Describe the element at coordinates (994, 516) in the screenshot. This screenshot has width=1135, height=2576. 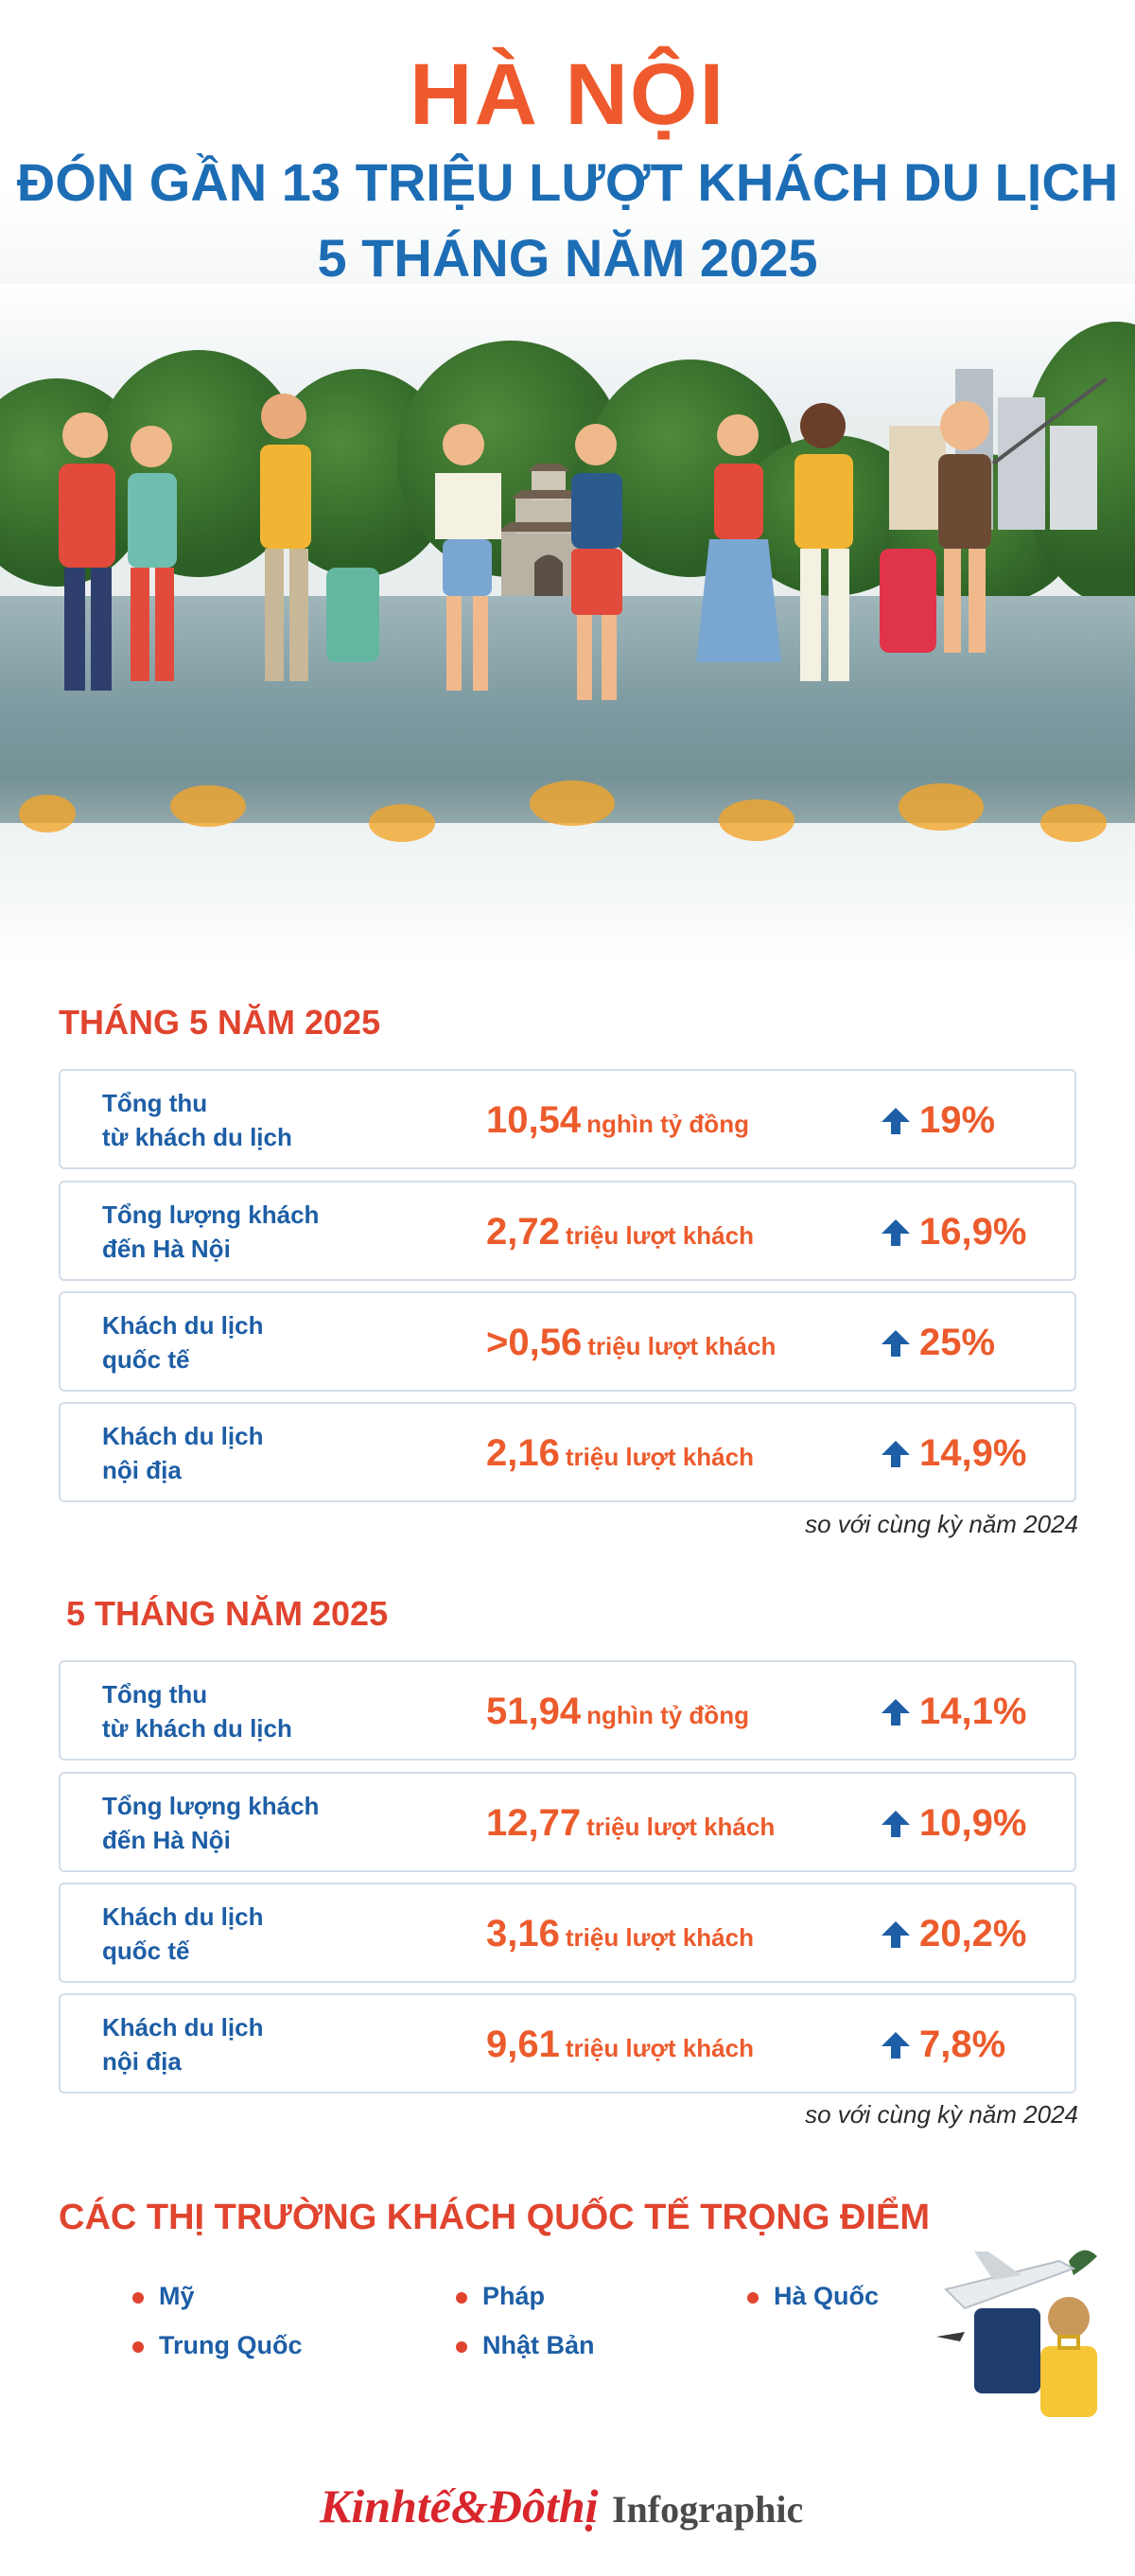
I see `tourist-selfie` at that location.